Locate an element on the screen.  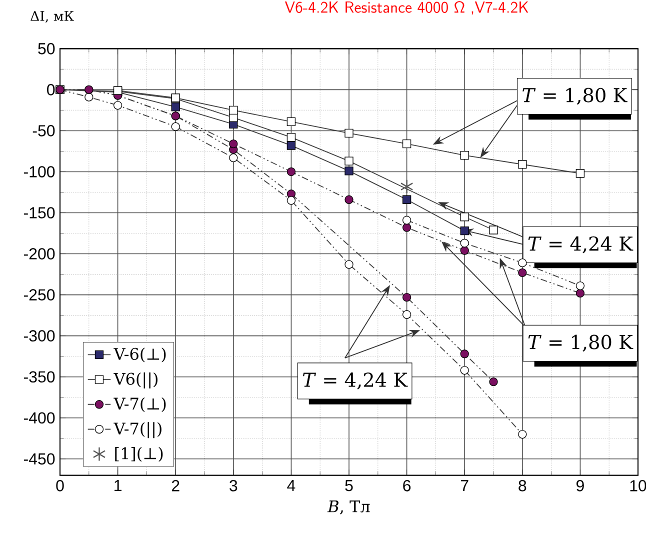
x-tick-label: 7 is located at coordinates (464, 486).